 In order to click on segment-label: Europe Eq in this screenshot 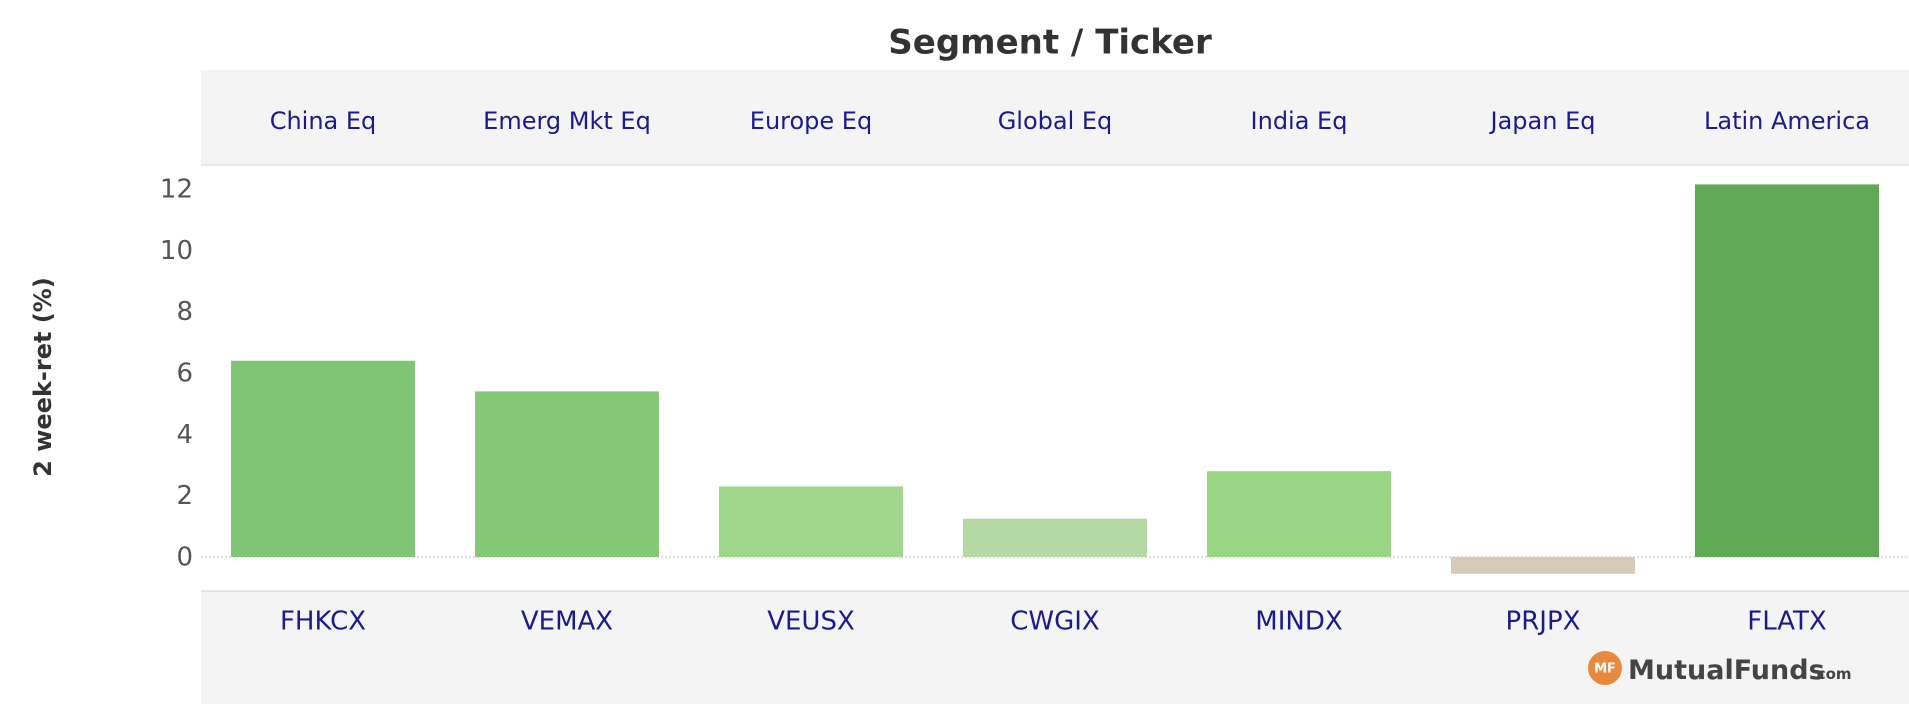, I will do `click(811, 121)`.